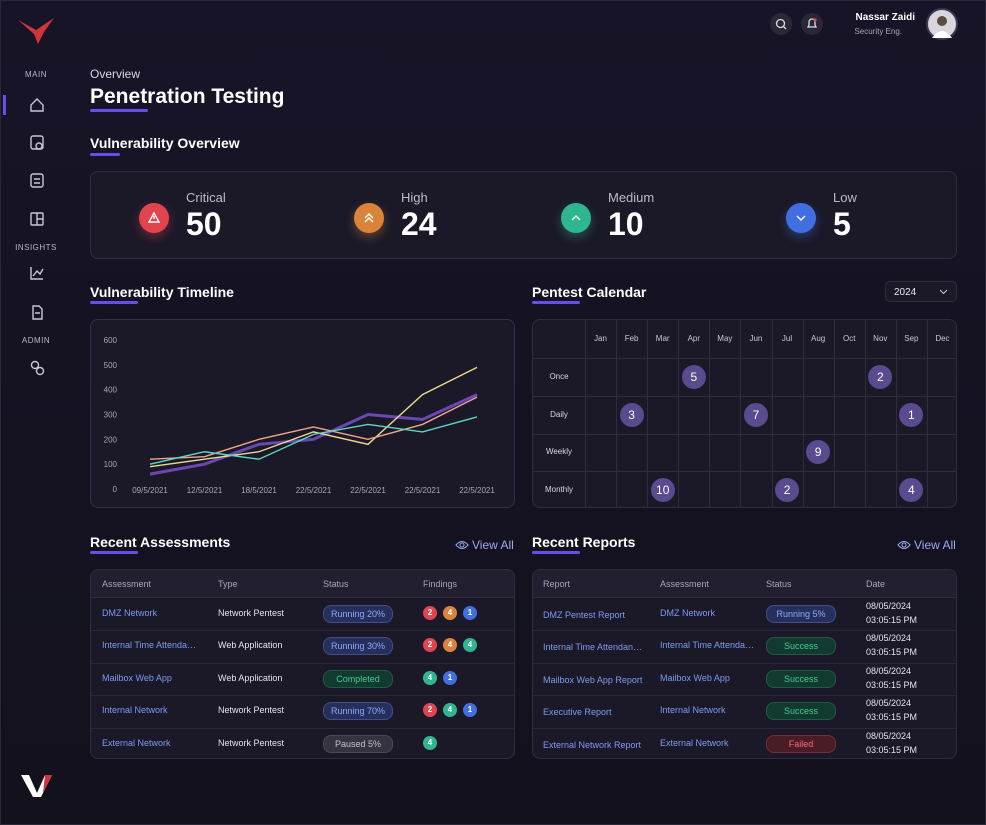 The width and height of the screenshot is (986, 825). I want to click on glyph, so click(801, 218).